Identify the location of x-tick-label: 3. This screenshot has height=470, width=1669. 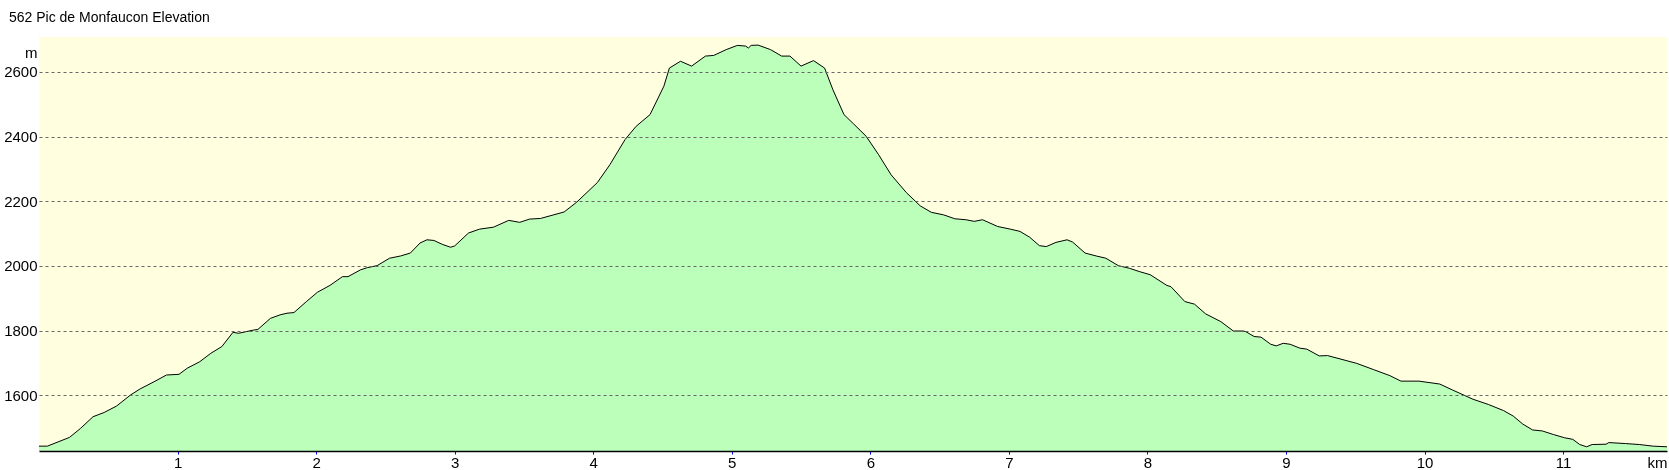
(455, 461).